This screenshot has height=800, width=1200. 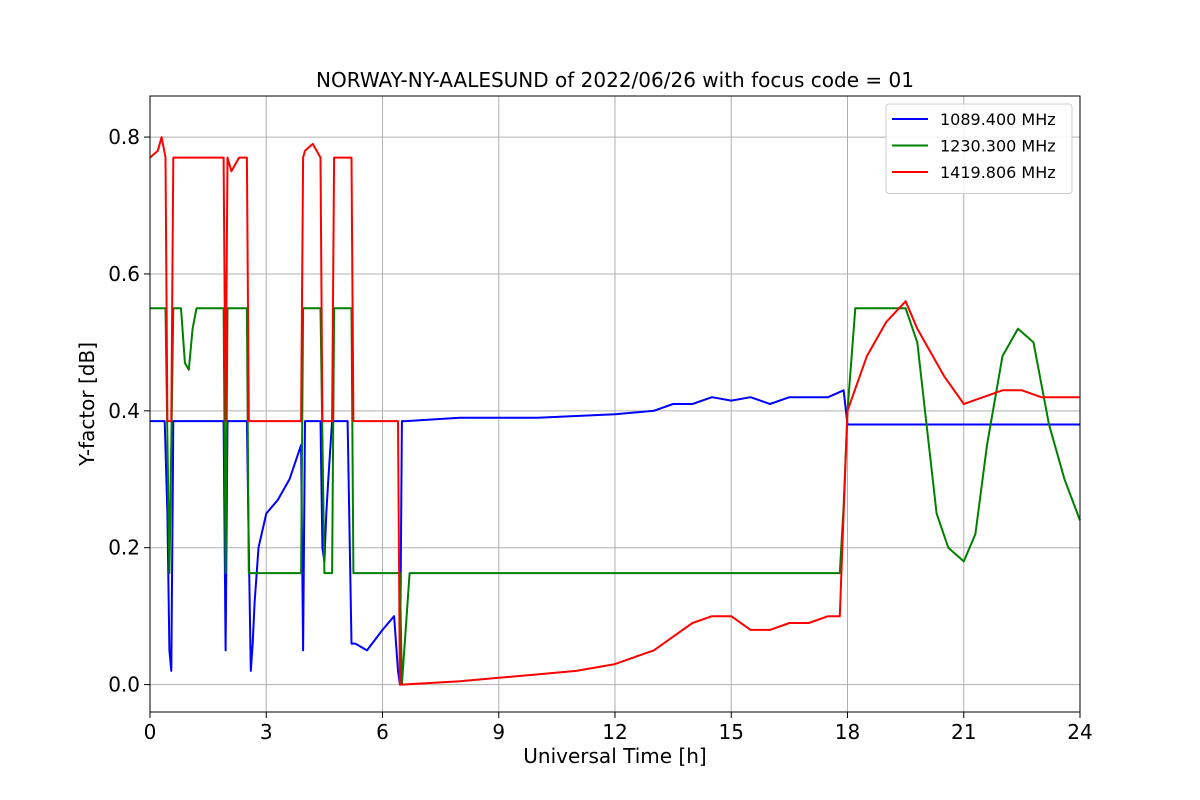 What do you see at coordinates (1079, 732) in the screenshot?
I see `x-tick-label: 24` at bounding box center [1079, 732].